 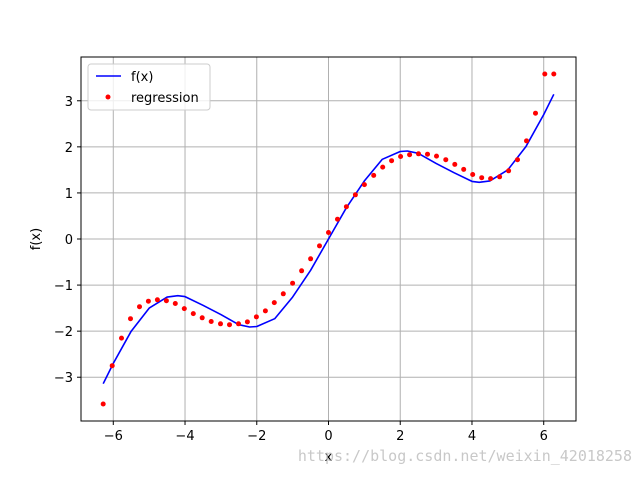 What do you see at coordinates (472, 436) in the screenshot?
I see `x-tick-label: 4` at bounding box center [472, 436].